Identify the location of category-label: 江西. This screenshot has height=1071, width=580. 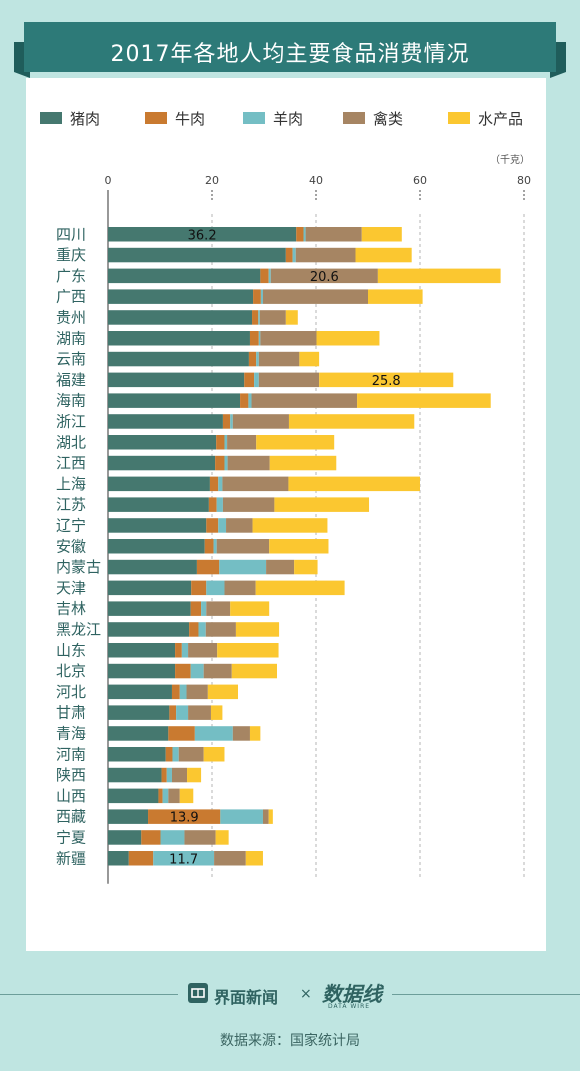
(71, 463).